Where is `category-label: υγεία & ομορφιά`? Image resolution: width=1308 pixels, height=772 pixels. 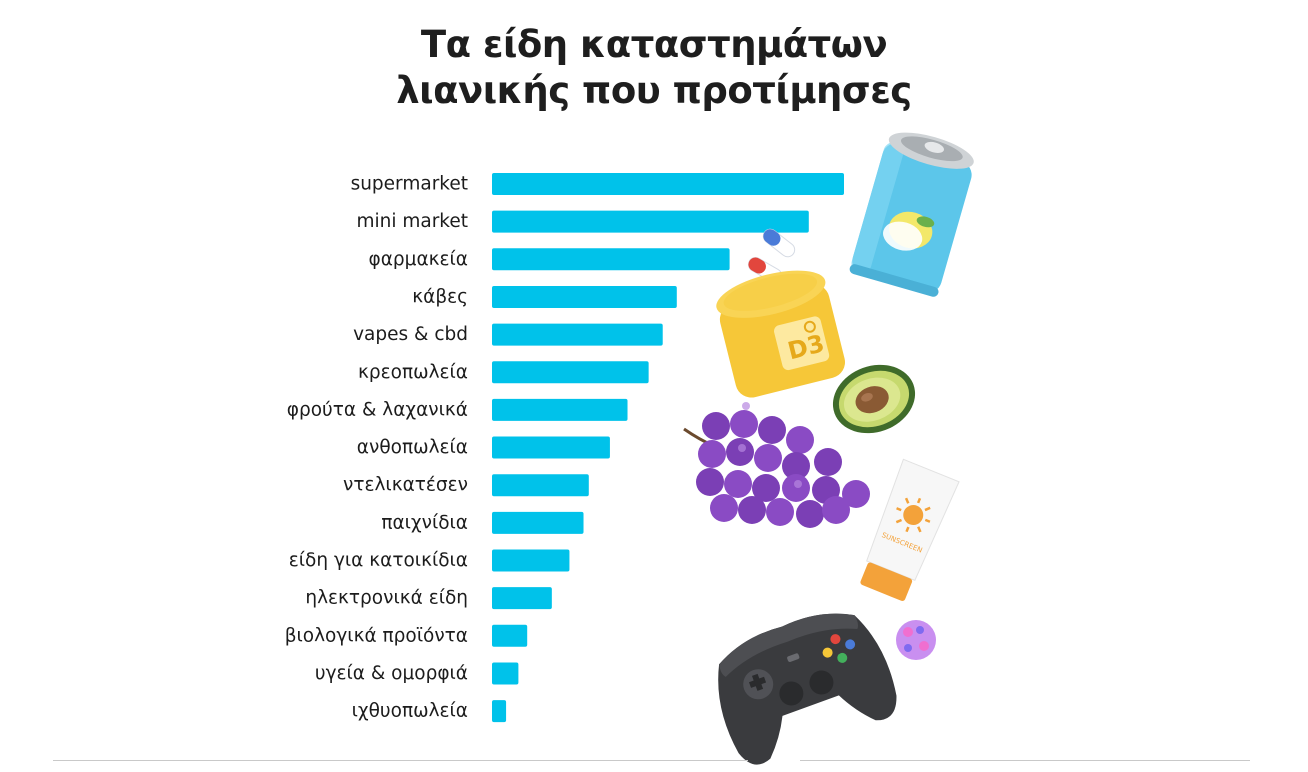
category-label: υγεία & ομορφιά is located at coordinates (391, 673).